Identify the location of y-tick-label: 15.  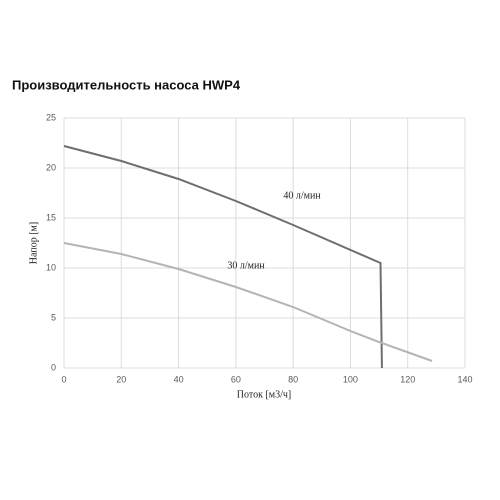
(51, 217).